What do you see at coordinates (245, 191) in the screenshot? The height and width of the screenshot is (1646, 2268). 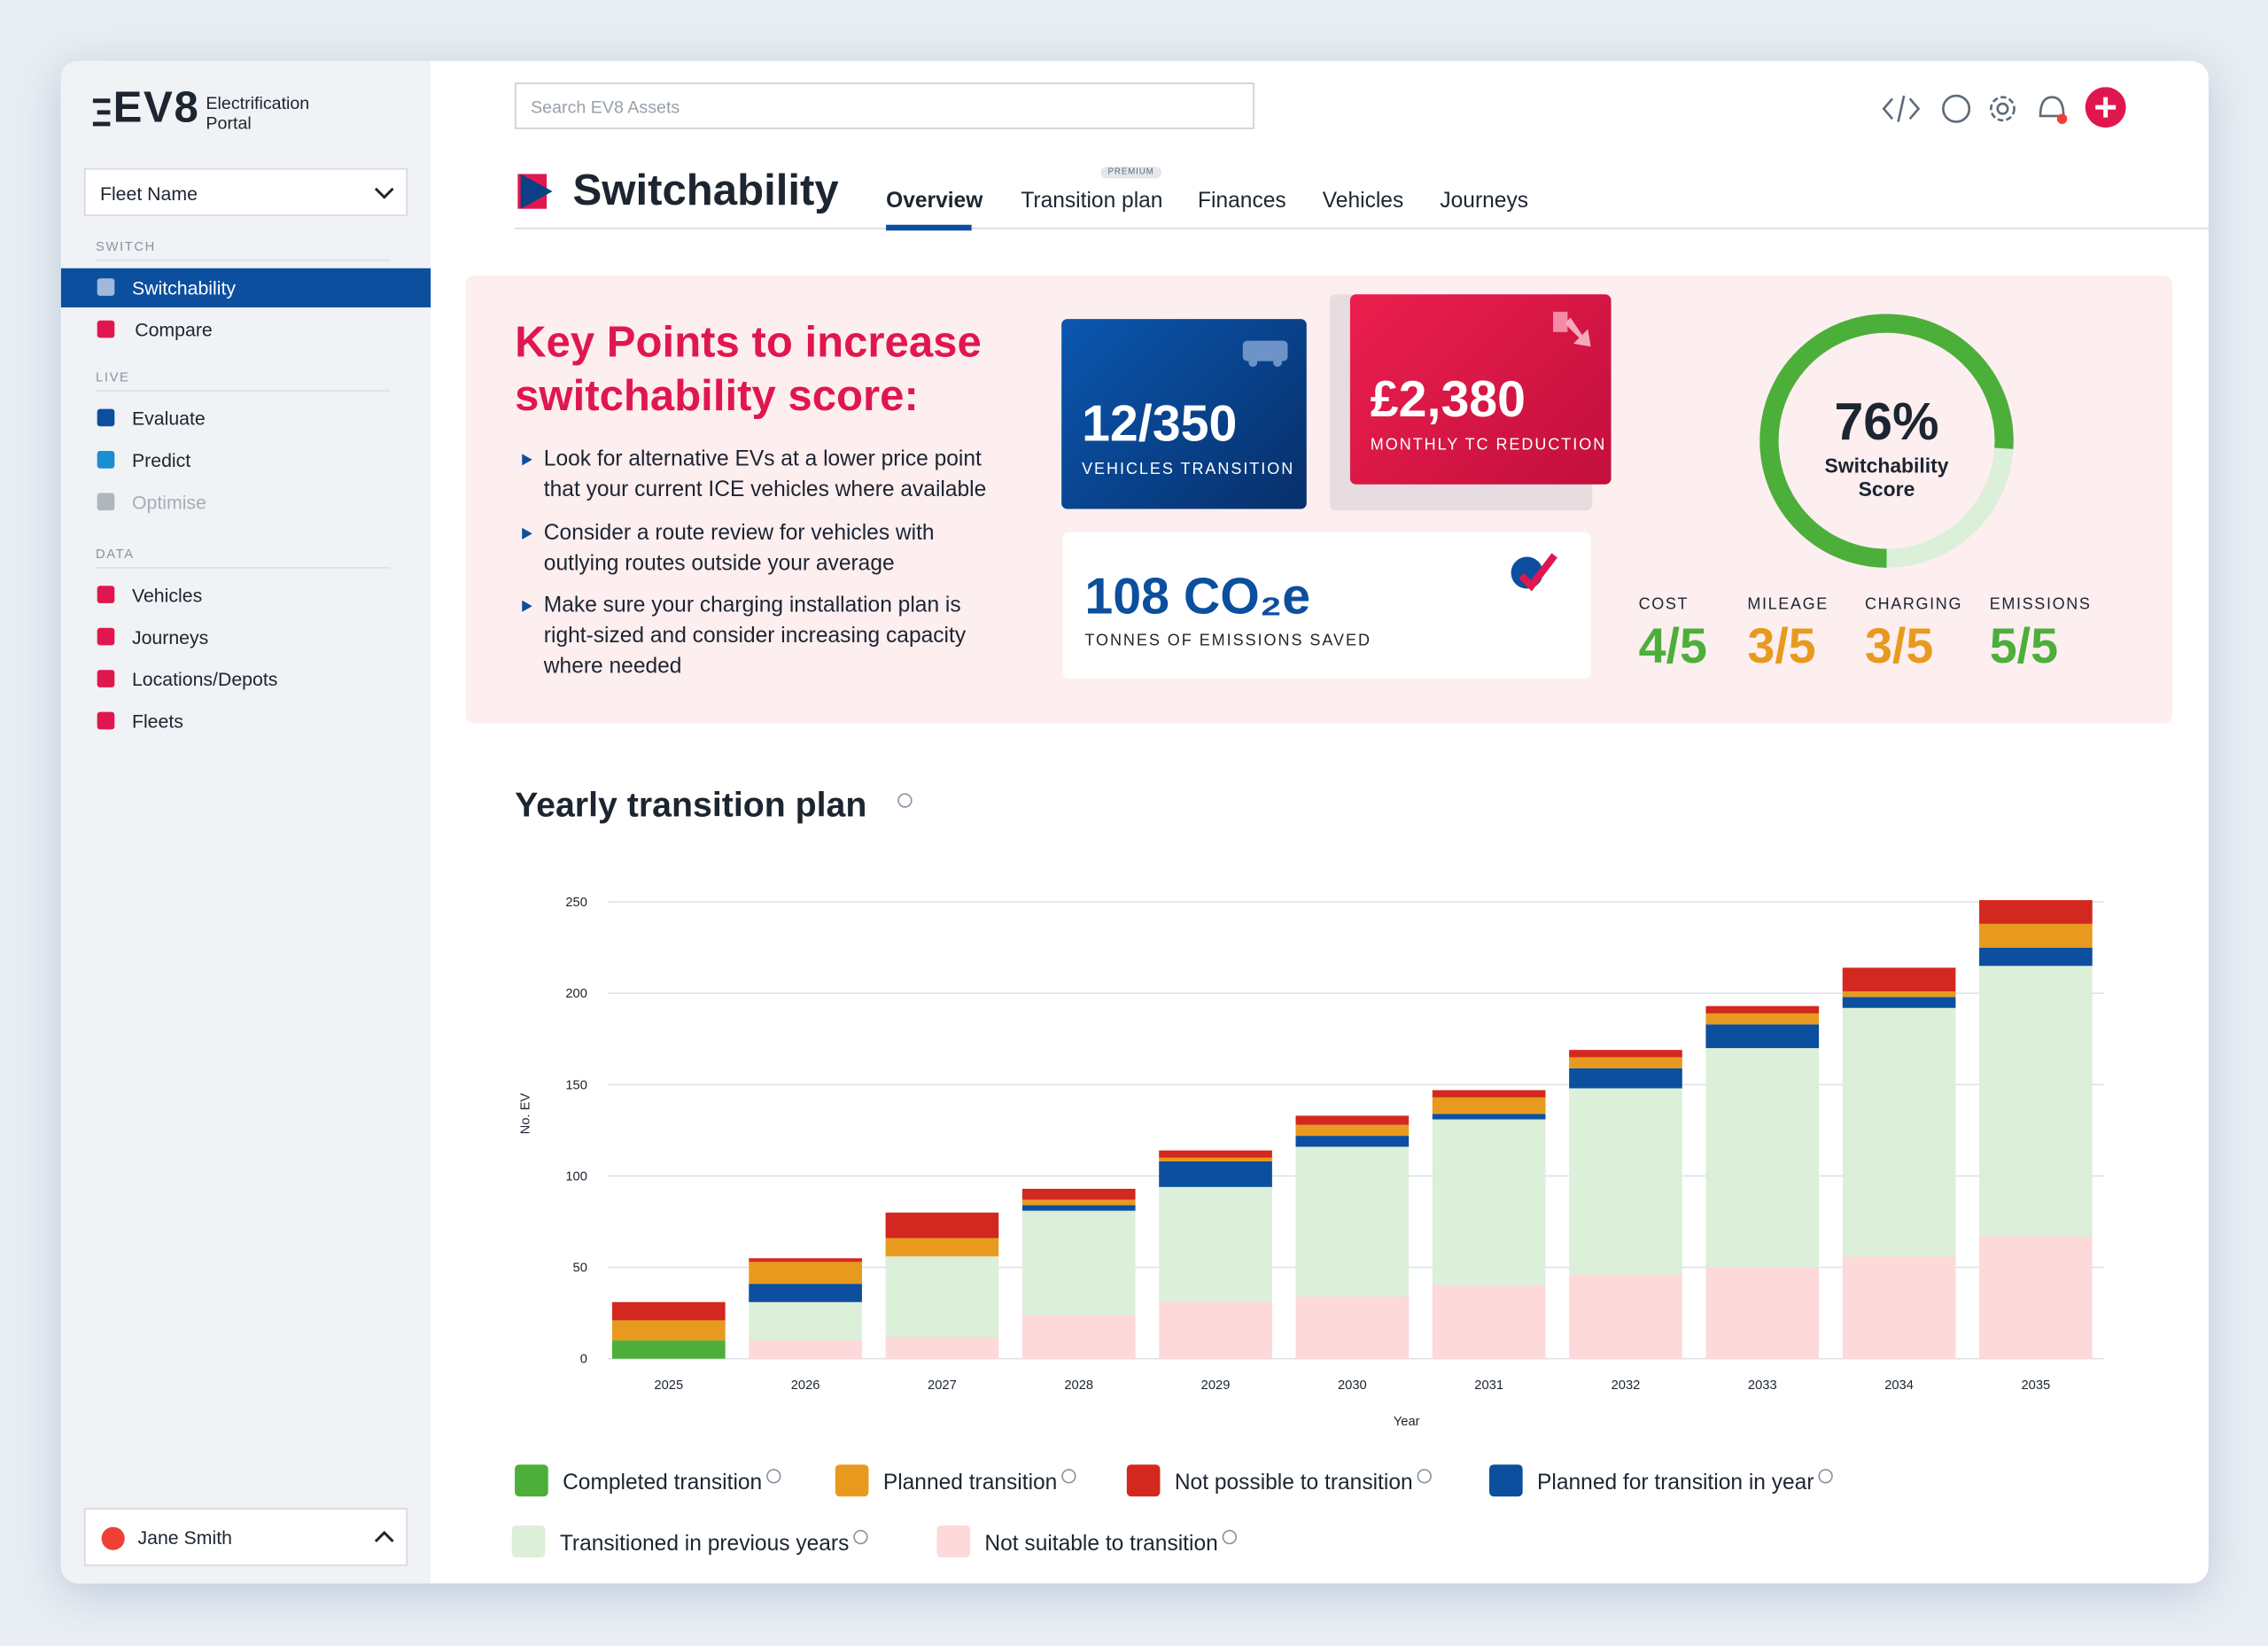 I see `fleet-select: Fleet Name` at bounding box center [245, 191].